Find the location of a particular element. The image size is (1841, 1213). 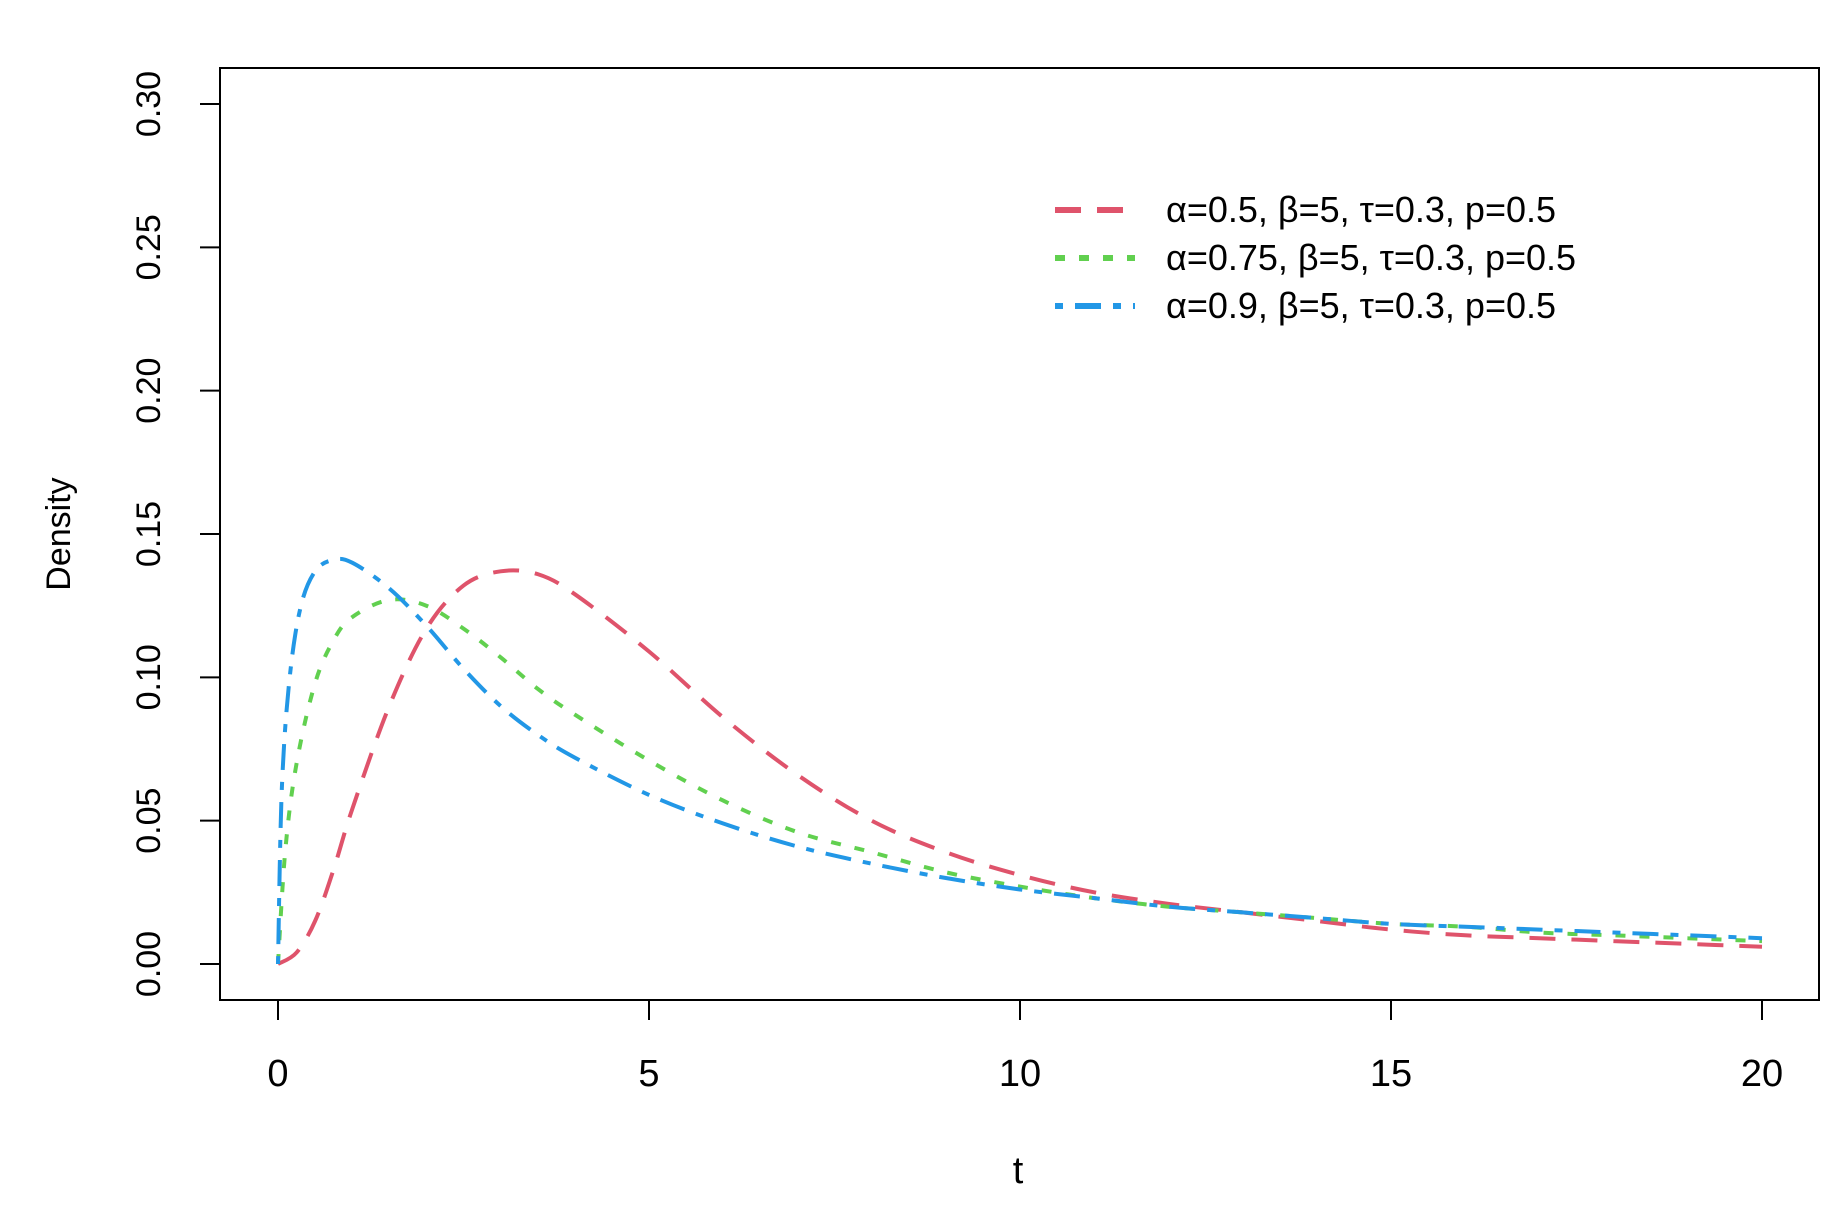

y-tick-label: 0.20 is located at coordinates (149, 391).